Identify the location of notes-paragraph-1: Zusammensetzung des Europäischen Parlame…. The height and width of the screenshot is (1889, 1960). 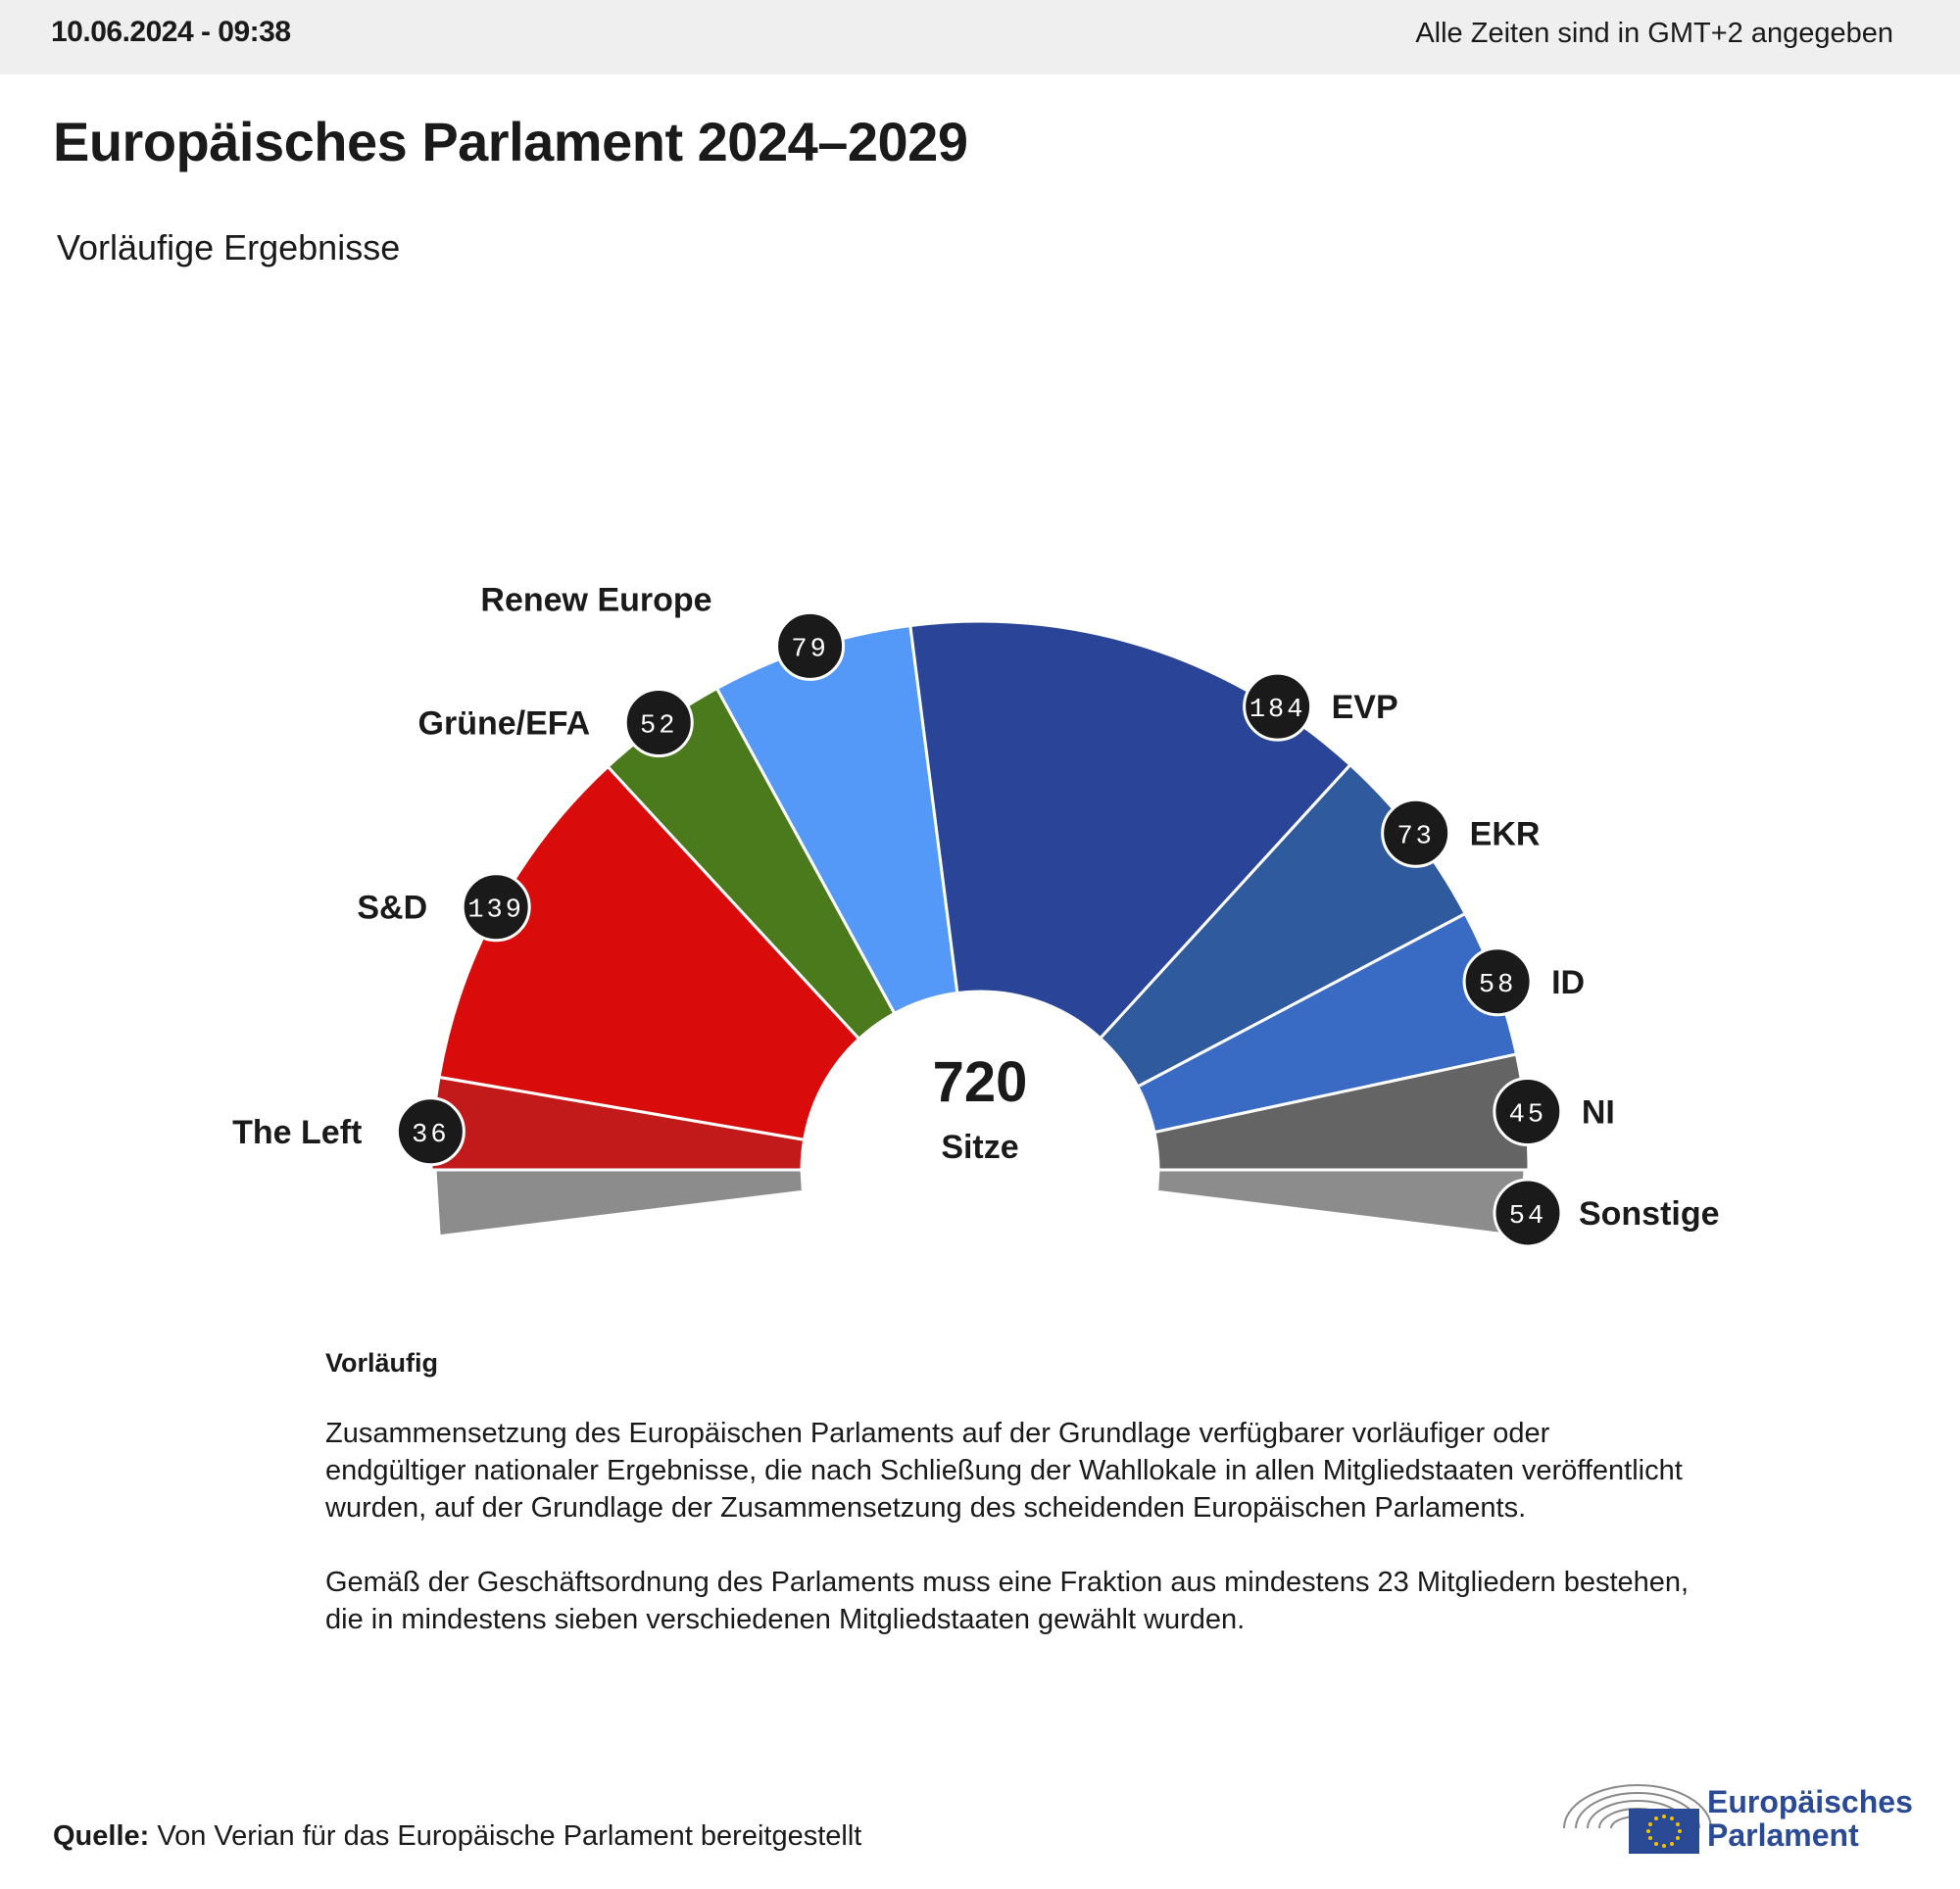
(1004, 1471).